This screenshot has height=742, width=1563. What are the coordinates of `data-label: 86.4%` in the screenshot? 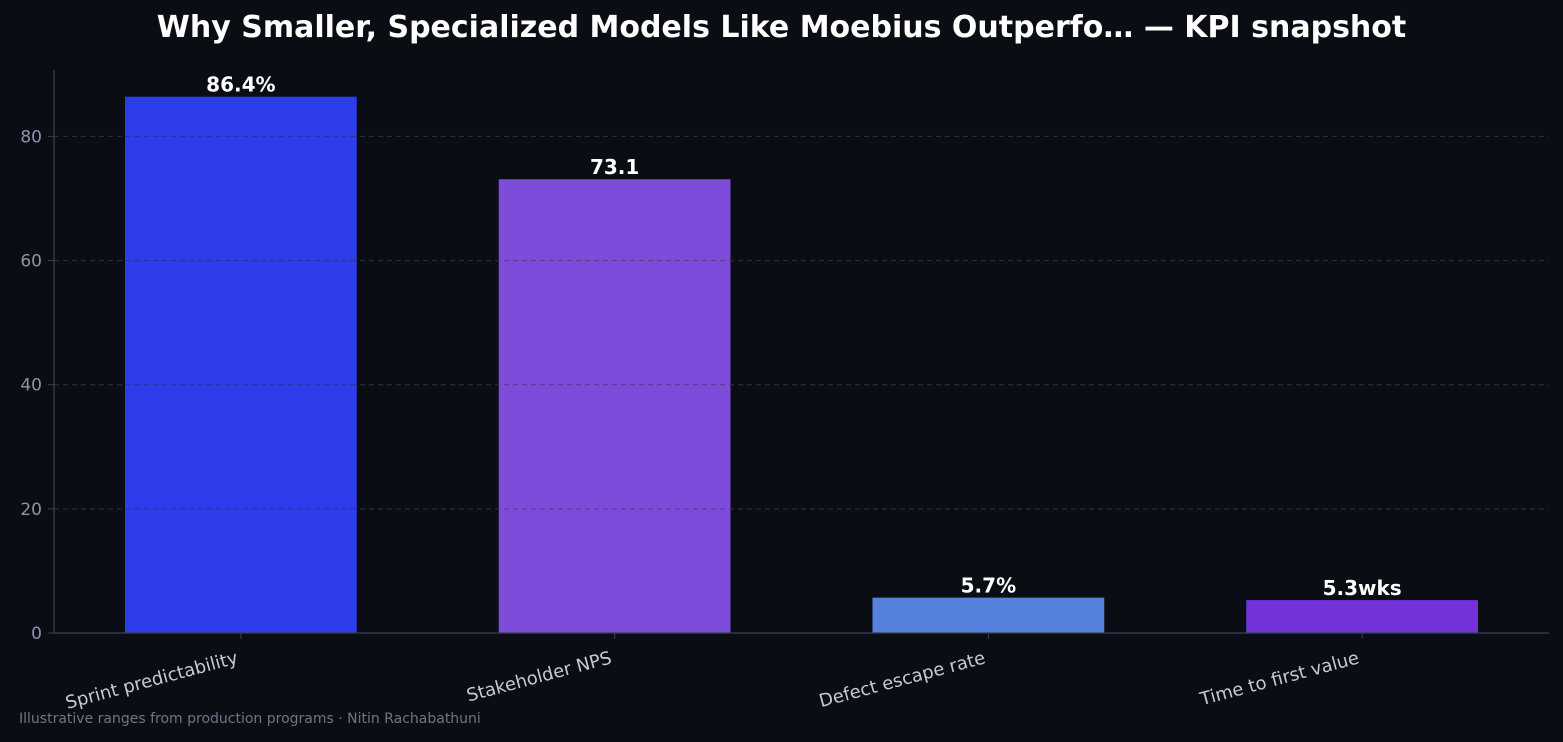 It's located at (240, 85).